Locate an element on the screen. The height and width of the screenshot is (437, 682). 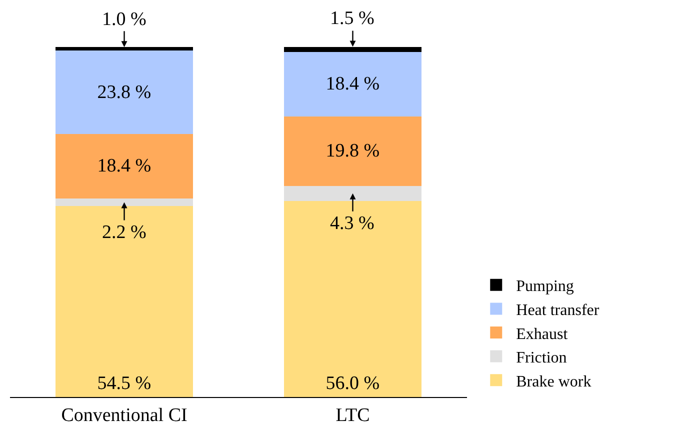
data-label: 54.5 % is located at coordinates (124, 383).